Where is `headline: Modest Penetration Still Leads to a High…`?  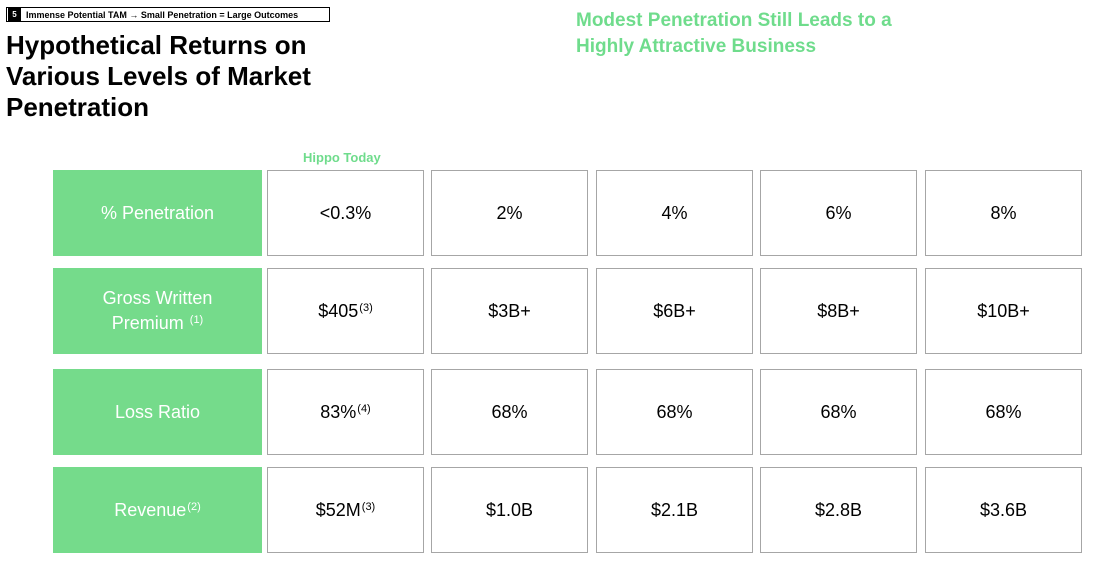 headline: Modest Penetration Still Leads to a High… is located at coordinates (734, 33).